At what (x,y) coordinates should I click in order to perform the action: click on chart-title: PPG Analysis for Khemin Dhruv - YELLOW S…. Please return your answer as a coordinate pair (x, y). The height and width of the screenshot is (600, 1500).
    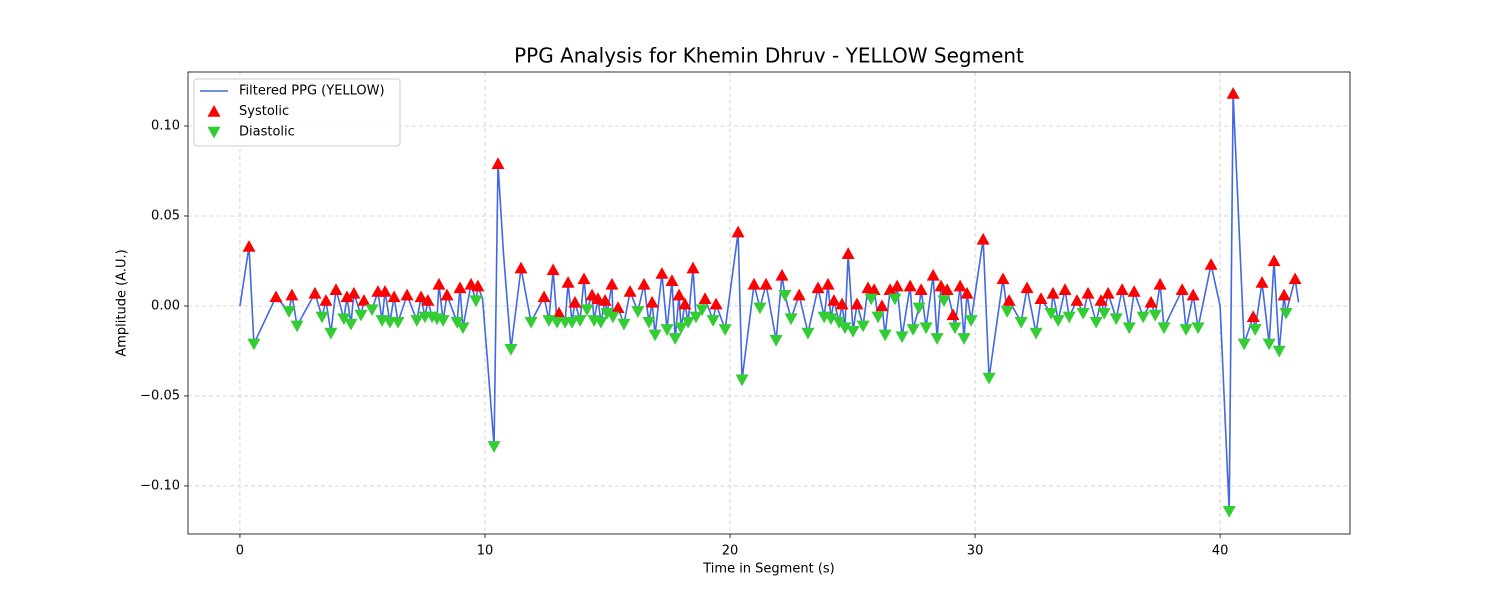
    Looking at the image, I should click on (769, 56).